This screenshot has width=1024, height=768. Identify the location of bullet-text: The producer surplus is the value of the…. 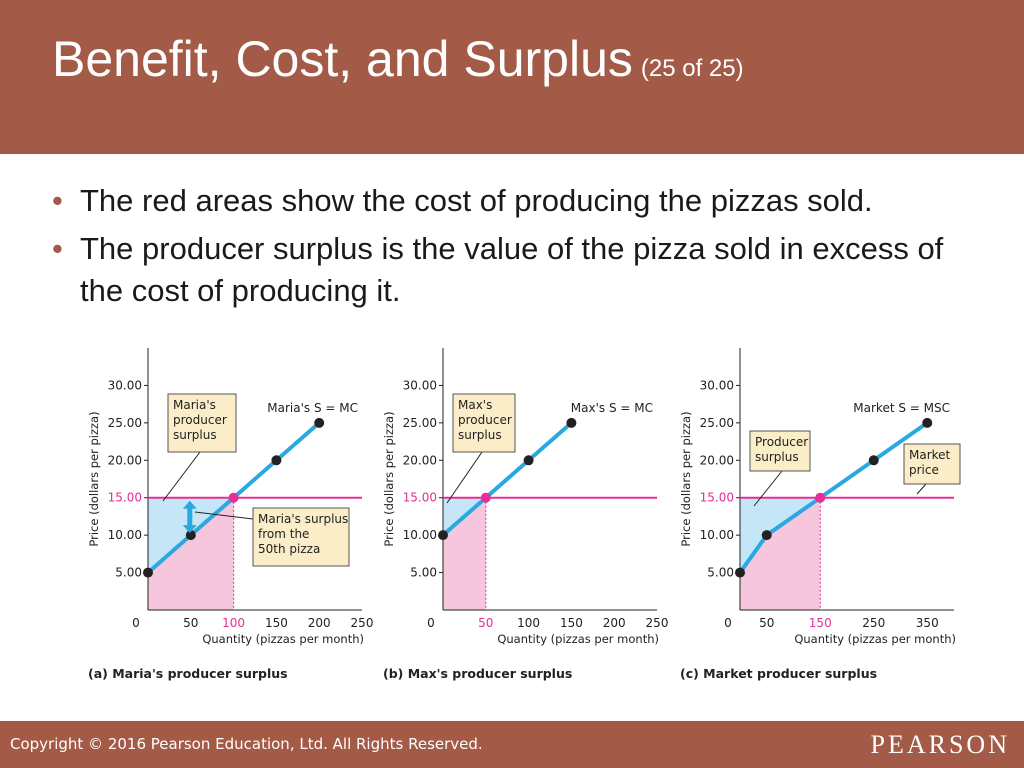
(512, 269).